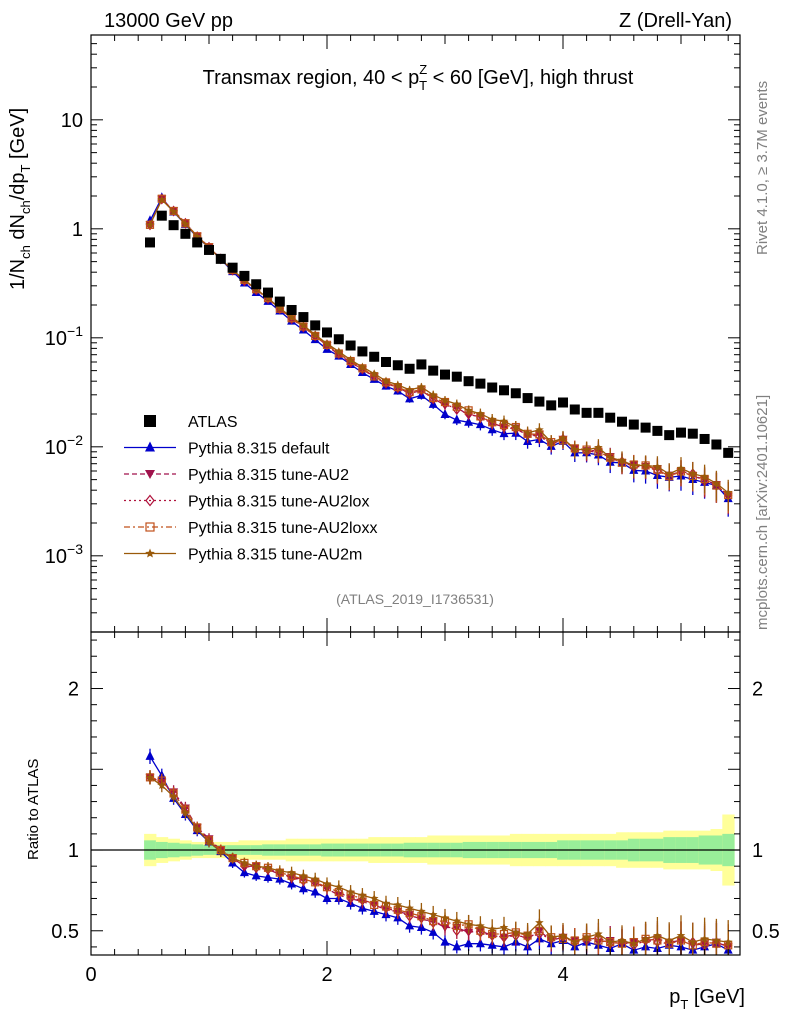  What do you see at coordinates (675, 21) in the screenshot?
I see `header-right: Z (Drell-Yan)` at bounding box center [675, 21].